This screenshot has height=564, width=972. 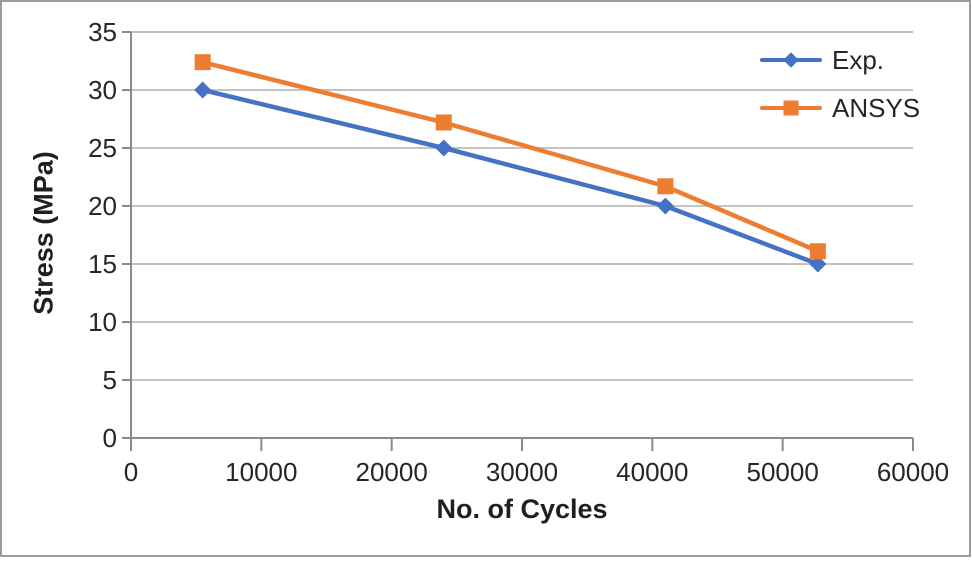 I want to click on x-axis-title: No. of Cycles, so click(x=522, y=509).